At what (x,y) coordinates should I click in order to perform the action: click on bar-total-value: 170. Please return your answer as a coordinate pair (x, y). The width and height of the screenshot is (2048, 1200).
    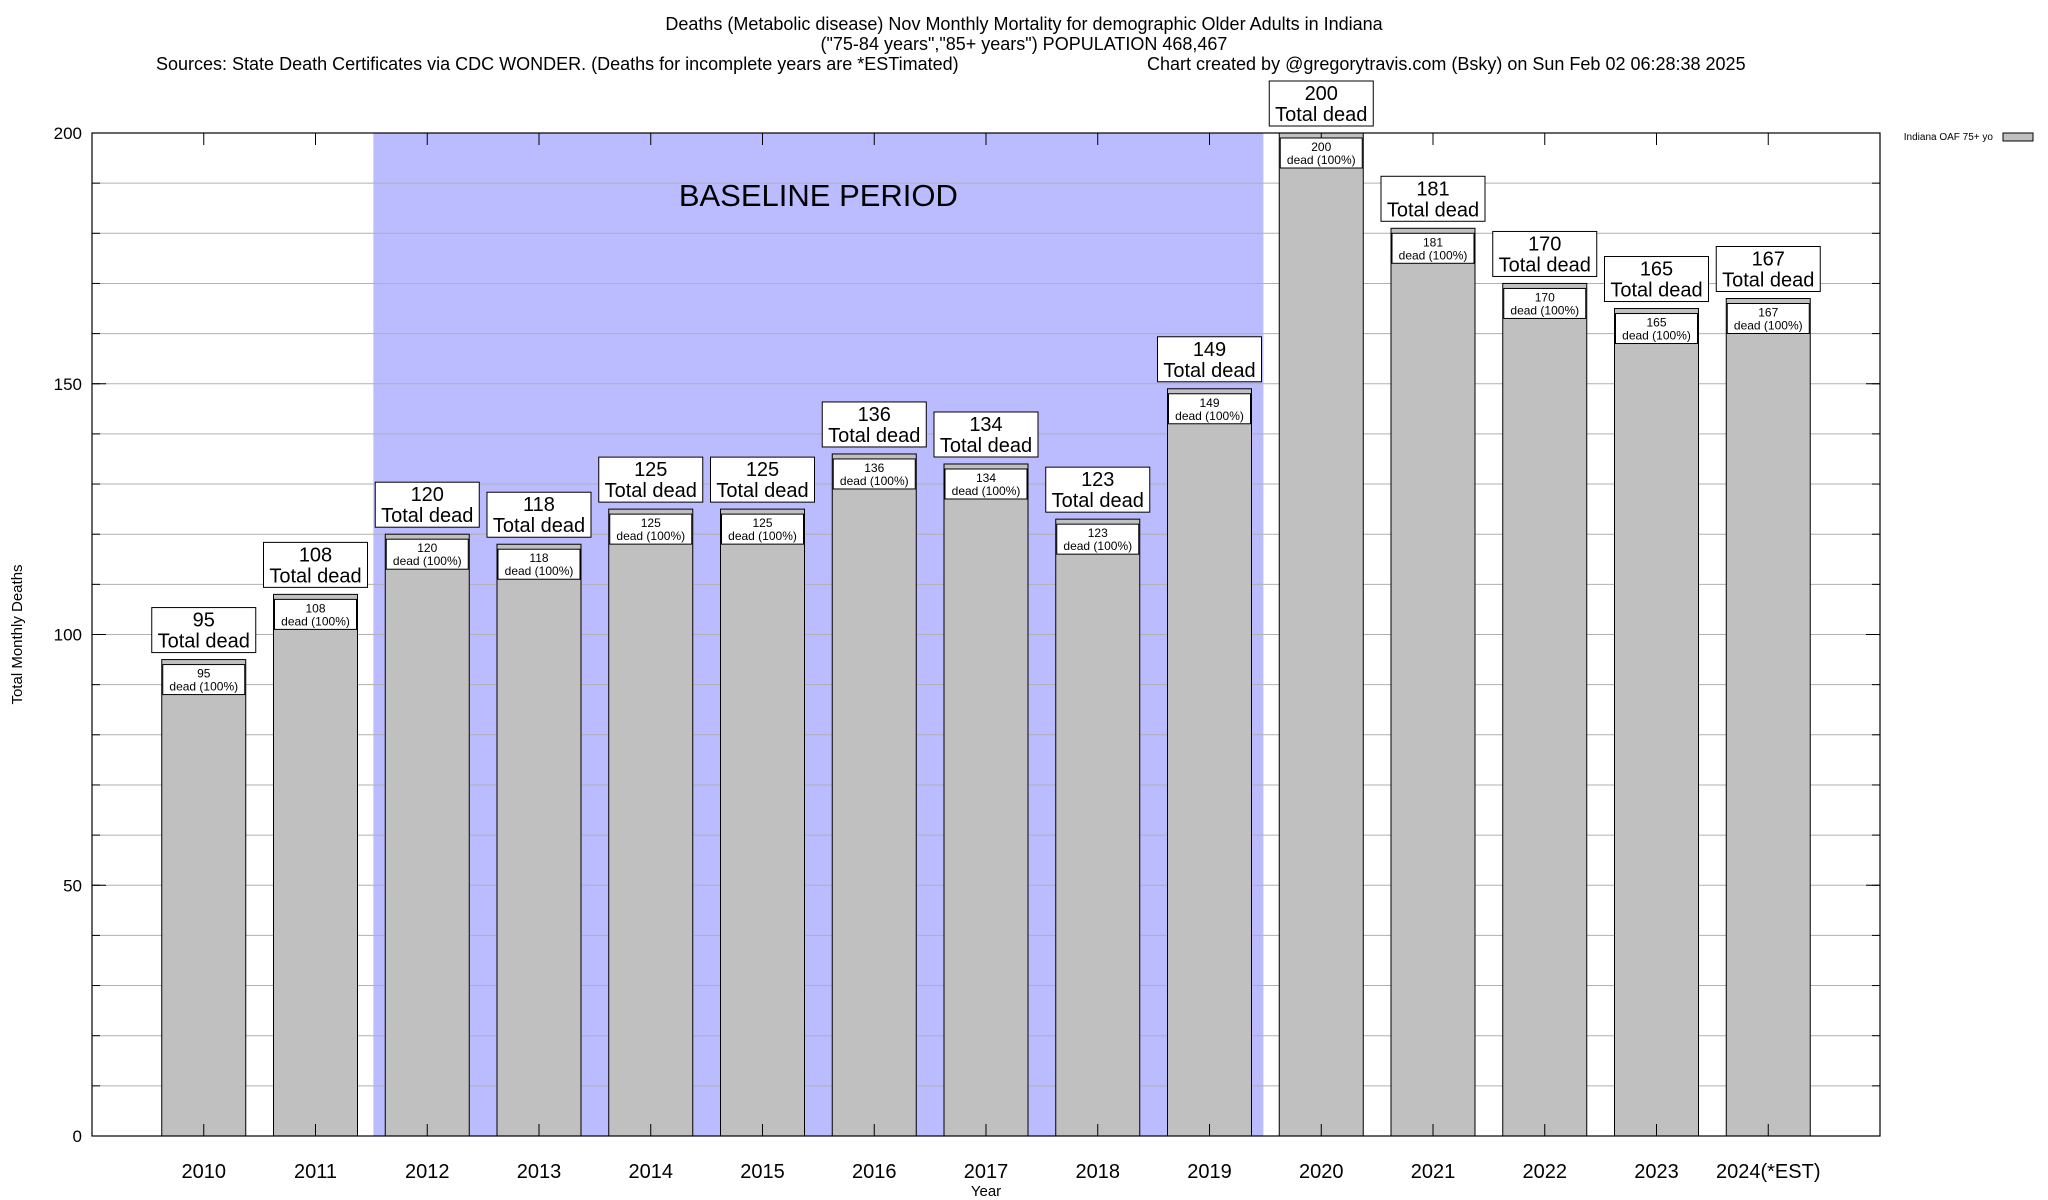
    Looking at the image, I should click on (1544, 244).